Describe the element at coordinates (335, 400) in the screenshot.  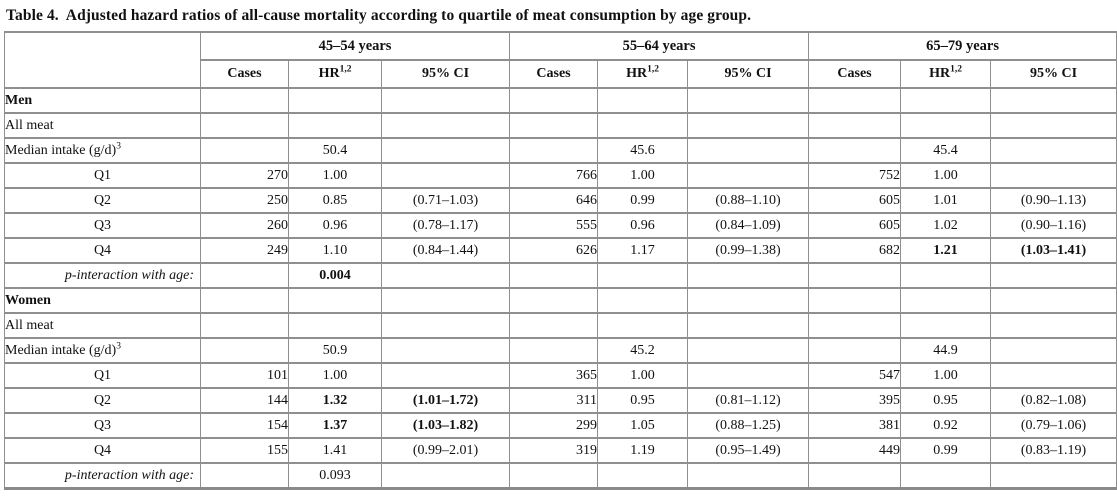
I see `hr-cell: 1.32` at that location.